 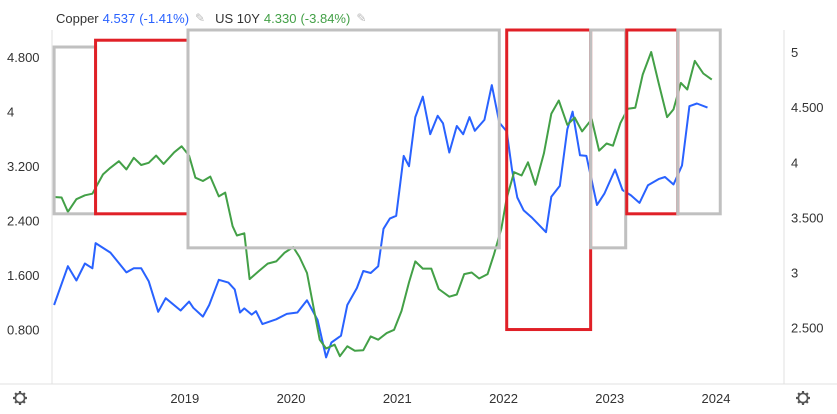 What do you see at coordinates (23, 166) in the screenshot?
I see `y-left-tick-label: 3.200` at bounding box center [23, 166].